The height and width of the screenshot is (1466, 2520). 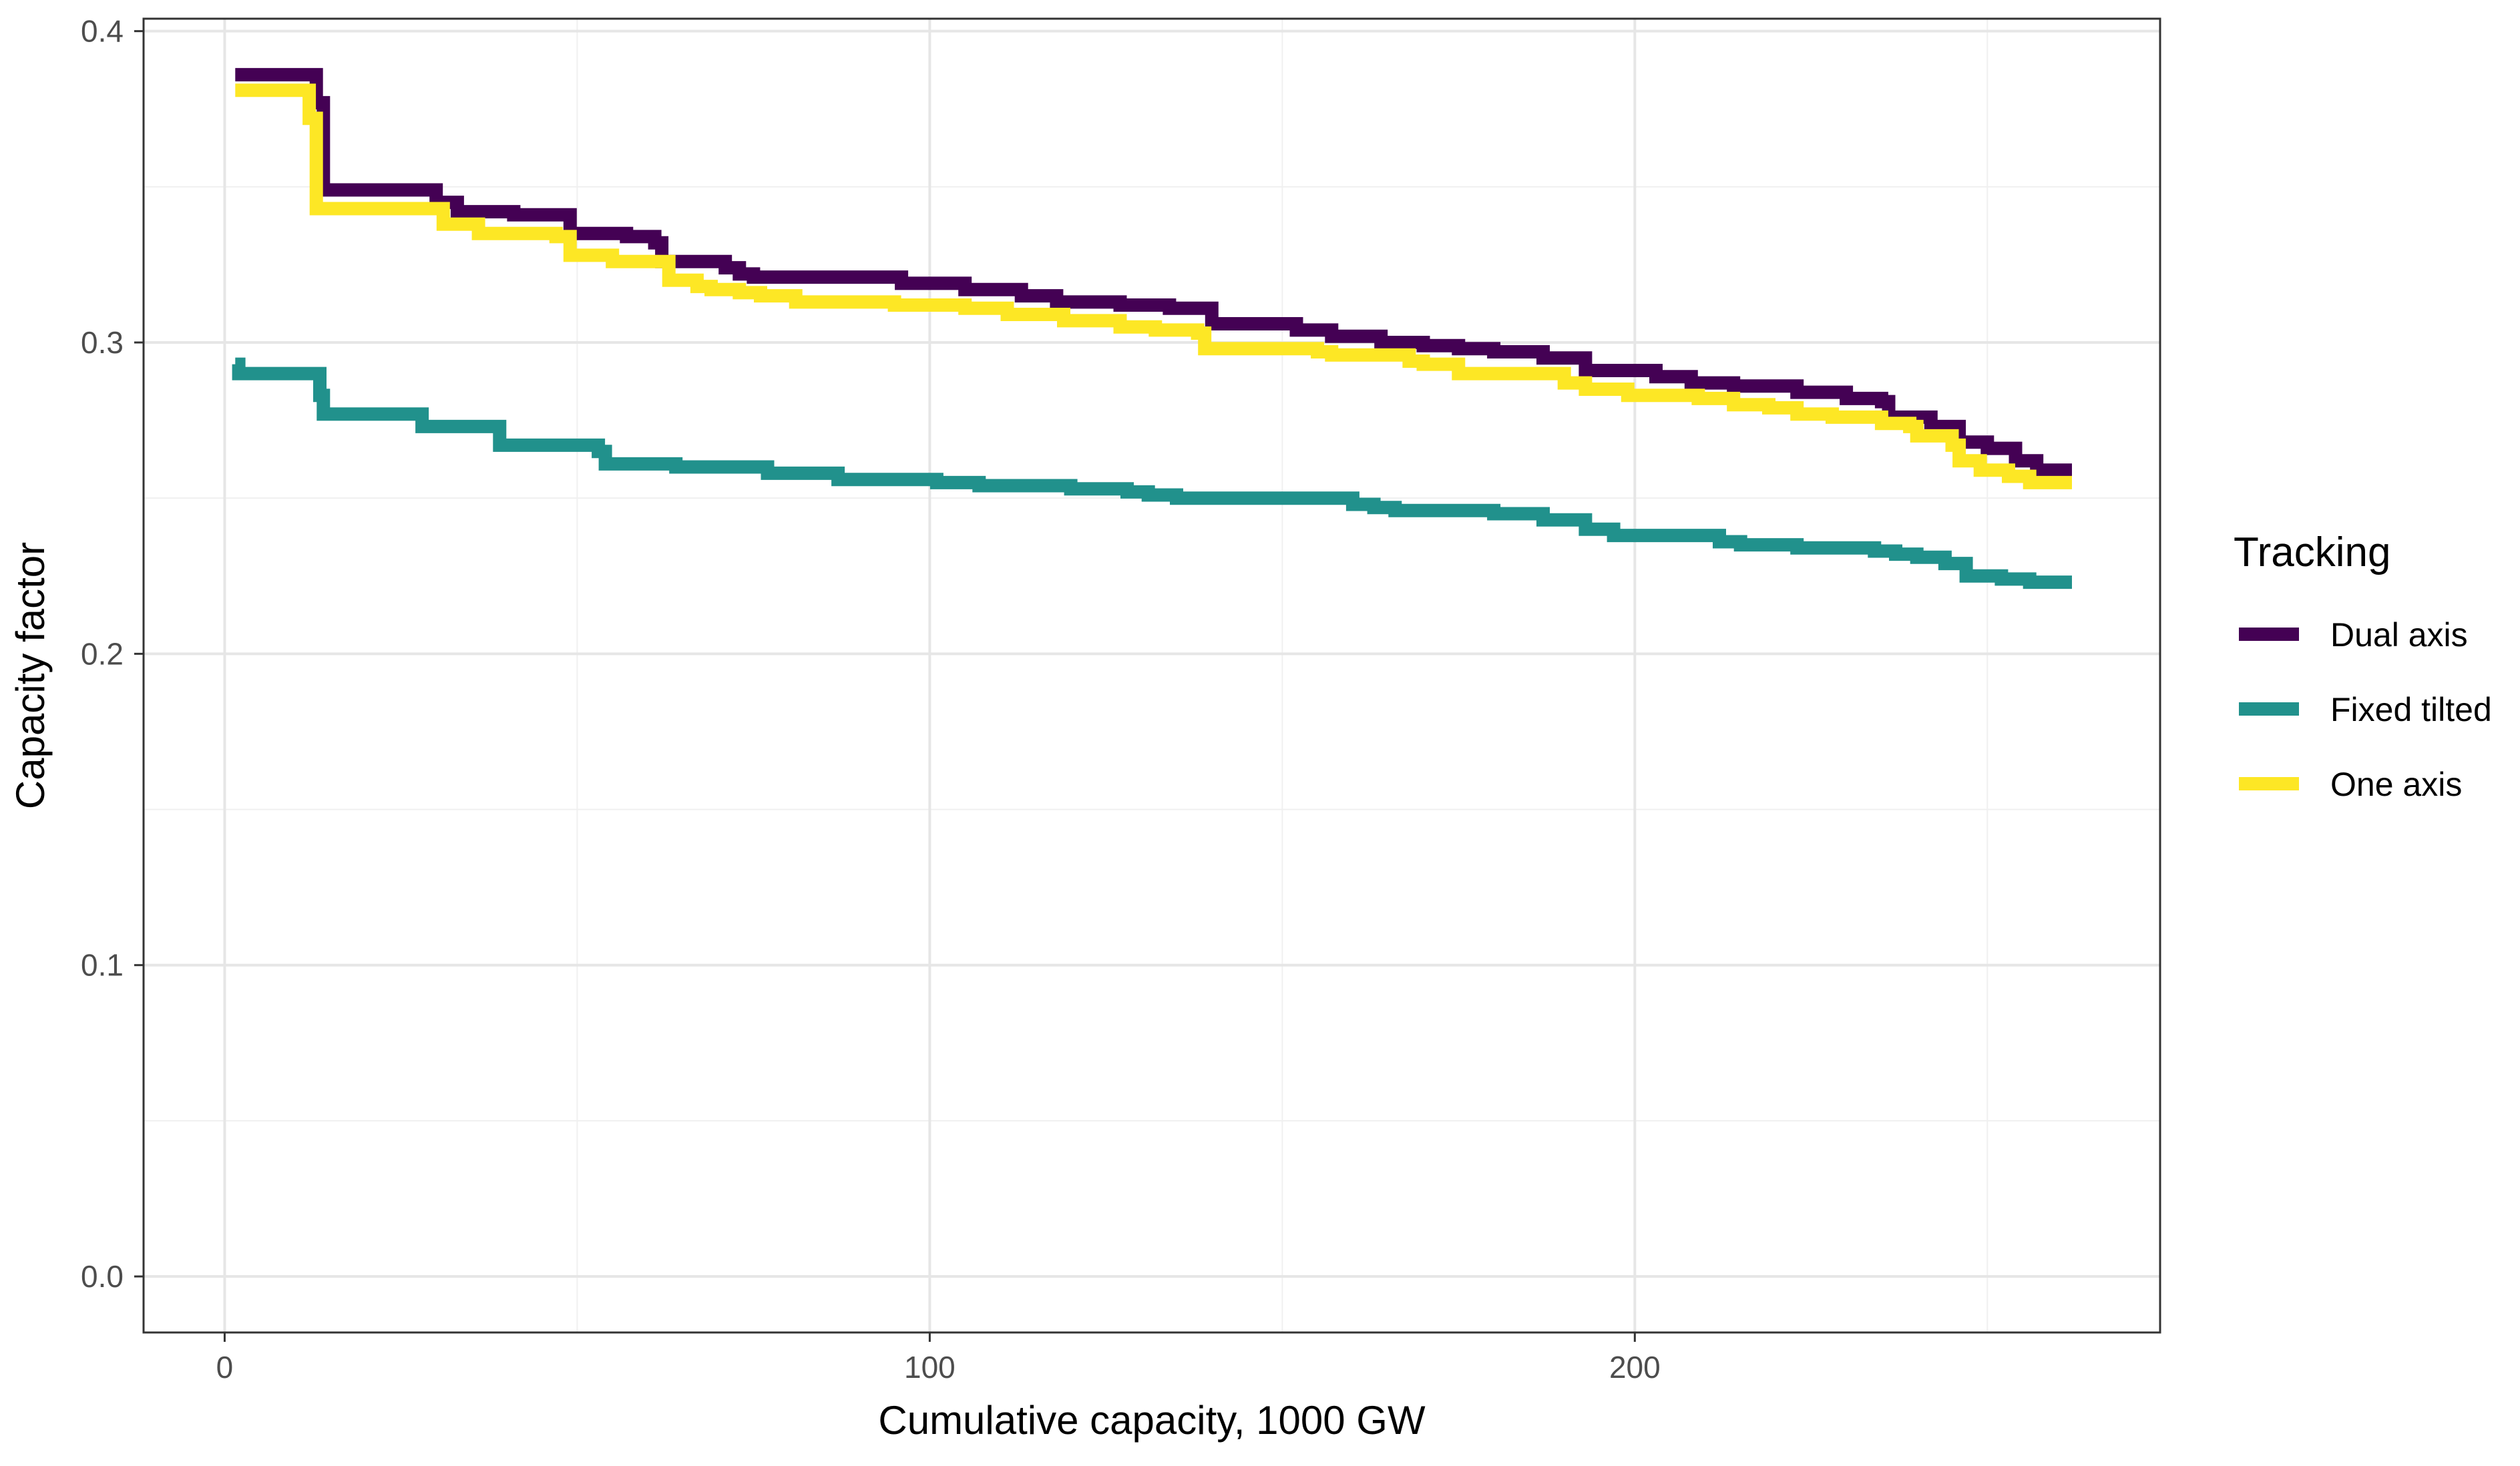 What do you see at coordinates (102, 654) in the screenshot?
I see `y-tick-label: 0.2` at bounding box center [102, 654].